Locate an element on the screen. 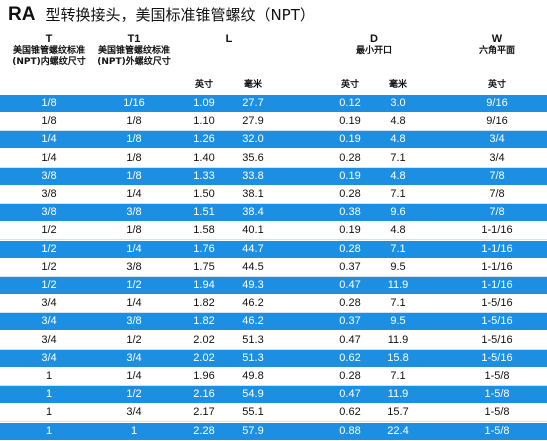 This screenshot has height=441, width=547. table-cell: 1.82 is located at coordinates (204, 303).